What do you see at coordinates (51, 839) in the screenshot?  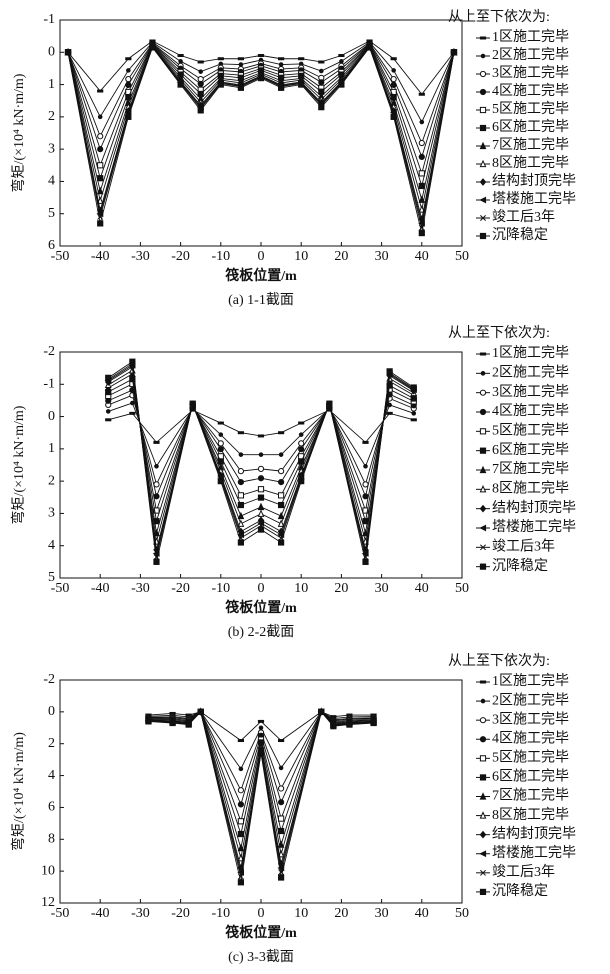 I see `y-tick-label: 8` at bounding box center [51, 839].